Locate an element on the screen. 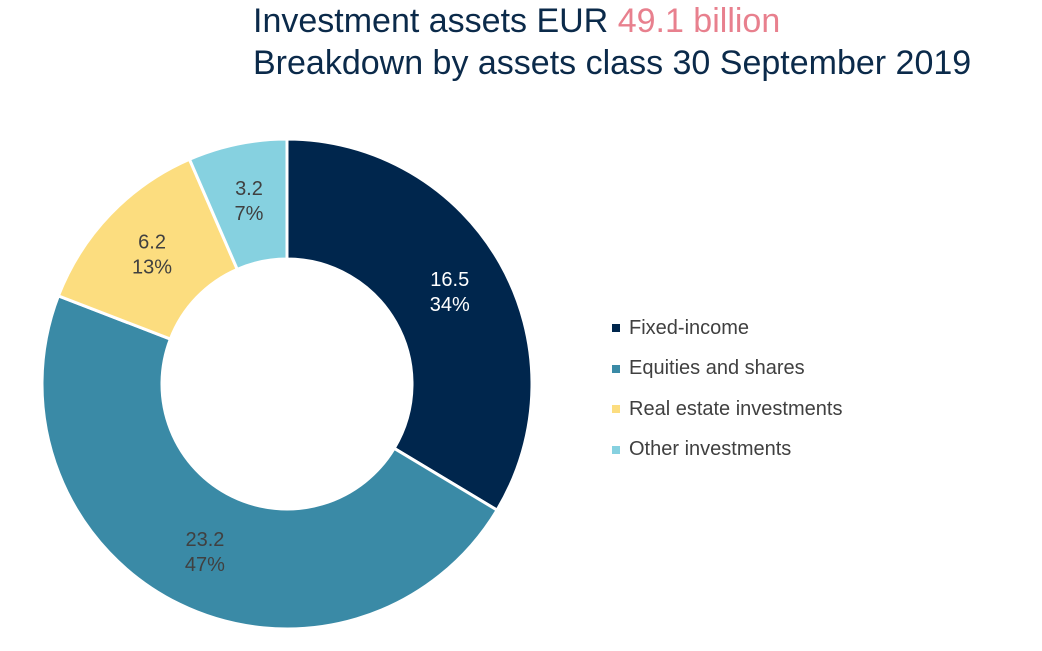 This screenshot has width=1042, height=651. slice-value-label-3: 3.2 is located at coordinates (249, 189).